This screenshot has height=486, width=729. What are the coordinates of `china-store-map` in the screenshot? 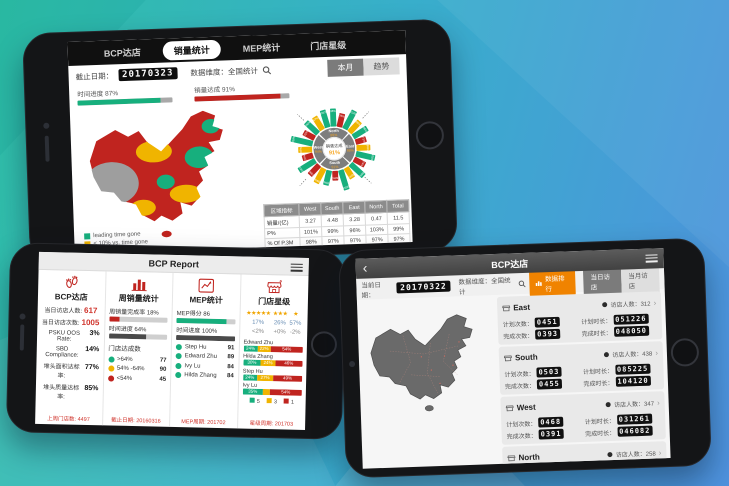 It's located at (431, 363).